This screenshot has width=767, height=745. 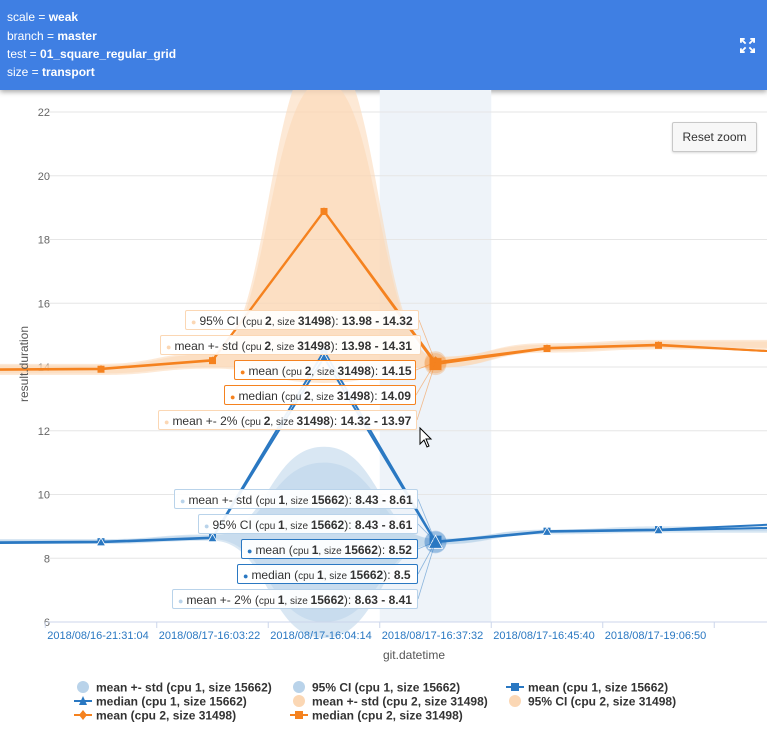 I want to click on legend-item: mean +- std (cpu 1, size 15662), so click(x=173, y=688).